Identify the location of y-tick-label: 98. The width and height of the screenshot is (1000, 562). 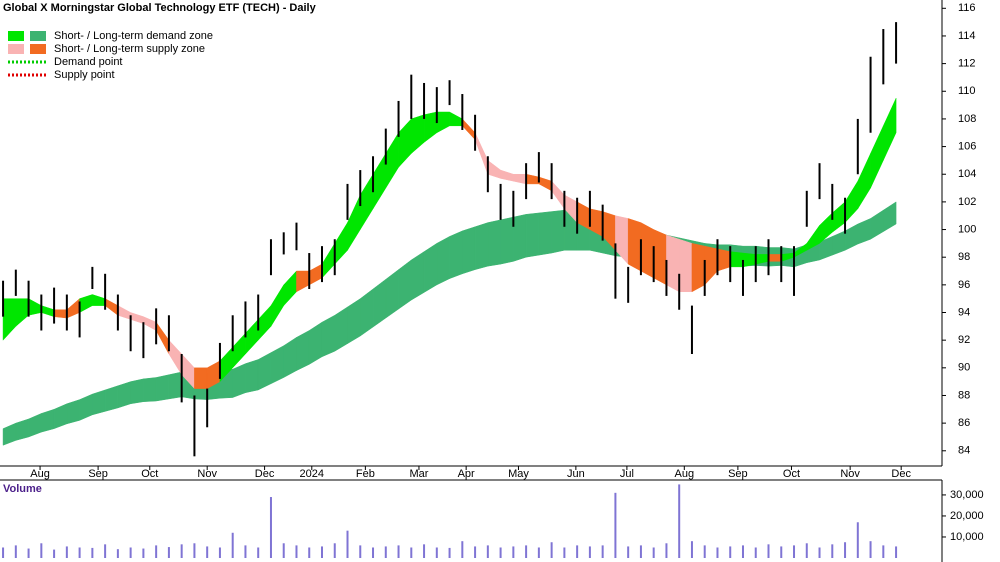
(964, 257).